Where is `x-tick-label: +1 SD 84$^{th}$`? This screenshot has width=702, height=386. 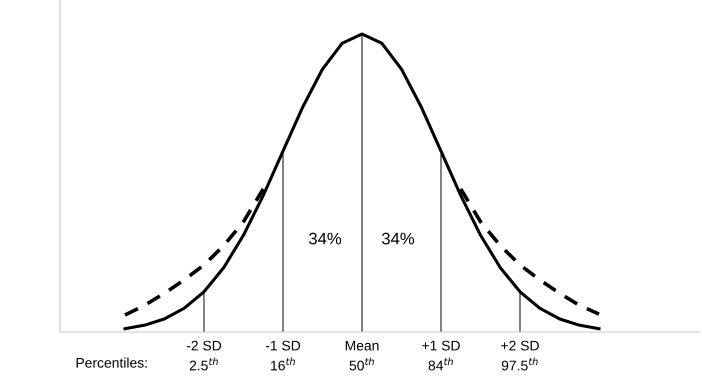 x-tick-label: +1 SD 84$^{th}$ is located at coordinates (441, 355).